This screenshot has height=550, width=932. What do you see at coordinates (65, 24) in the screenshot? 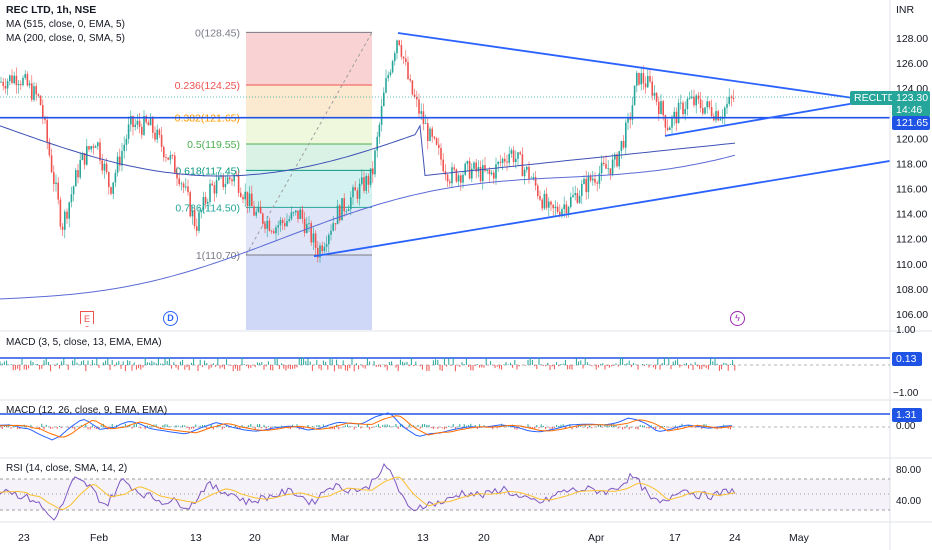
I see `ma515-legend: MA (515, close, 0, EMA, 5)` at bounding box center [65, 24].